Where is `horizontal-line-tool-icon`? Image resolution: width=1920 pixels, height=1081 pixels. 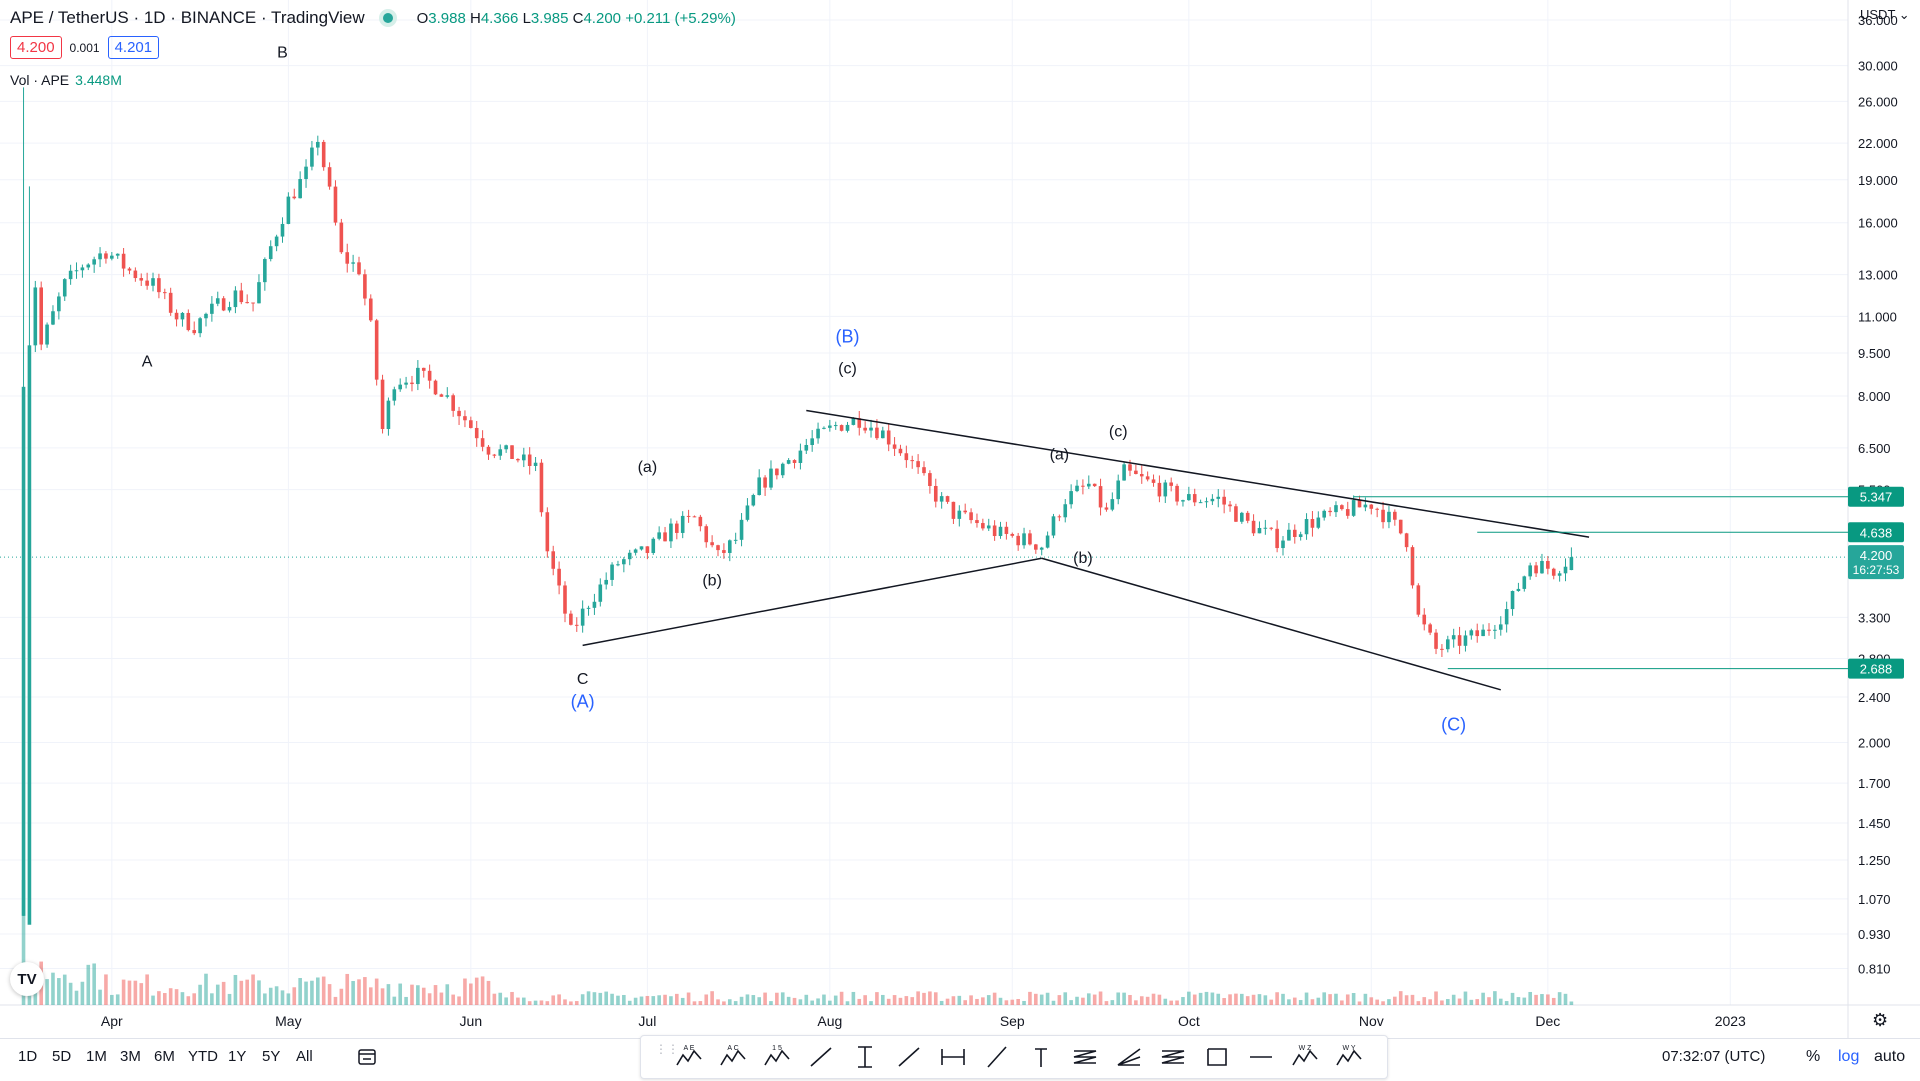
horizontal-line-tool-icon is located at coordinates (1261, 1057).